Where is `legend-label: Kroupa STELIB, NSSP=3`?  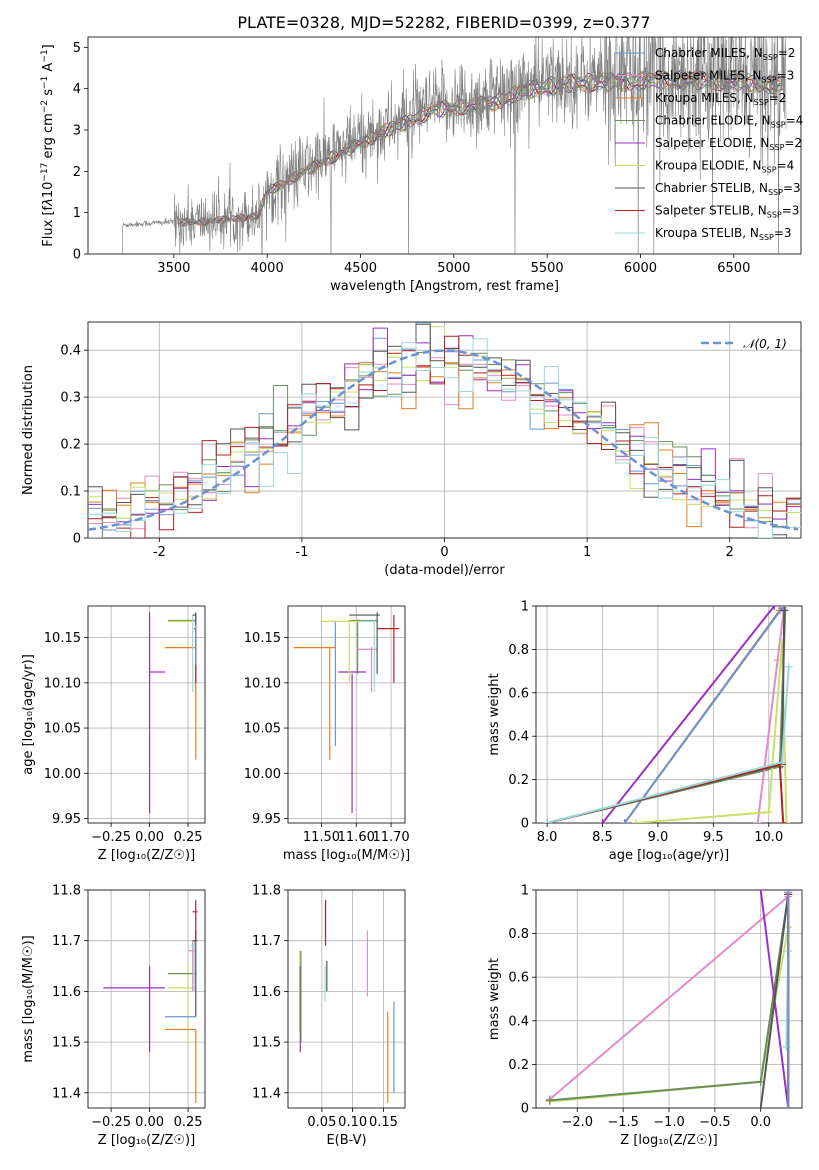 legend-label: Kroupa STELIB, NSSP=3 is located at coordinates (723, 234).